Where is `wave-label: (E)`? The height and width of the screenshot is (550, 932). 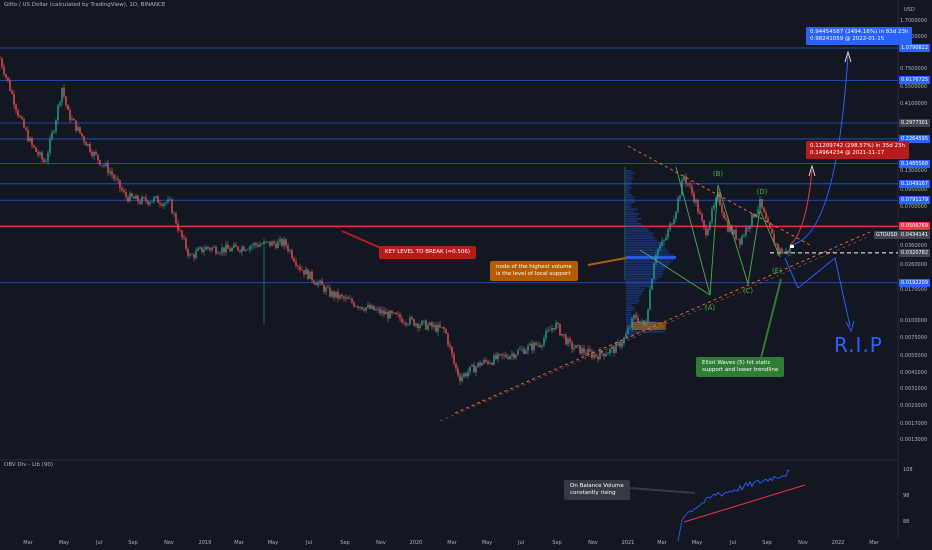
wave-label: (E) is located at coordinates (777, 271).